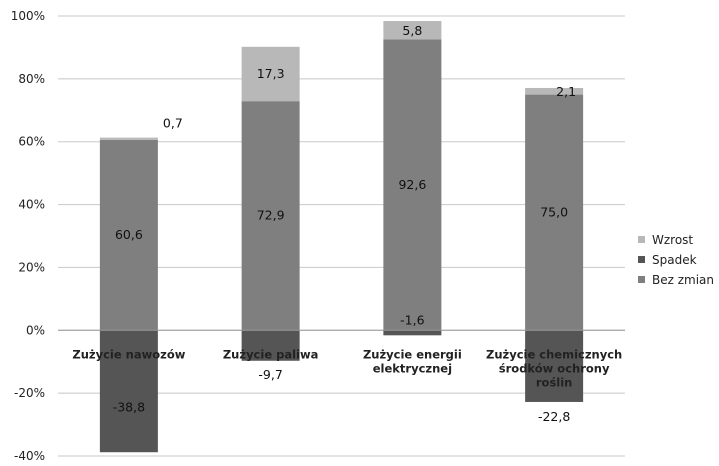 This screenshot has height=466, width=719. What do you see at coordinates (554, 382) in the screenshot?
I see `category-label: roślin` at bounding box center [554, 382].